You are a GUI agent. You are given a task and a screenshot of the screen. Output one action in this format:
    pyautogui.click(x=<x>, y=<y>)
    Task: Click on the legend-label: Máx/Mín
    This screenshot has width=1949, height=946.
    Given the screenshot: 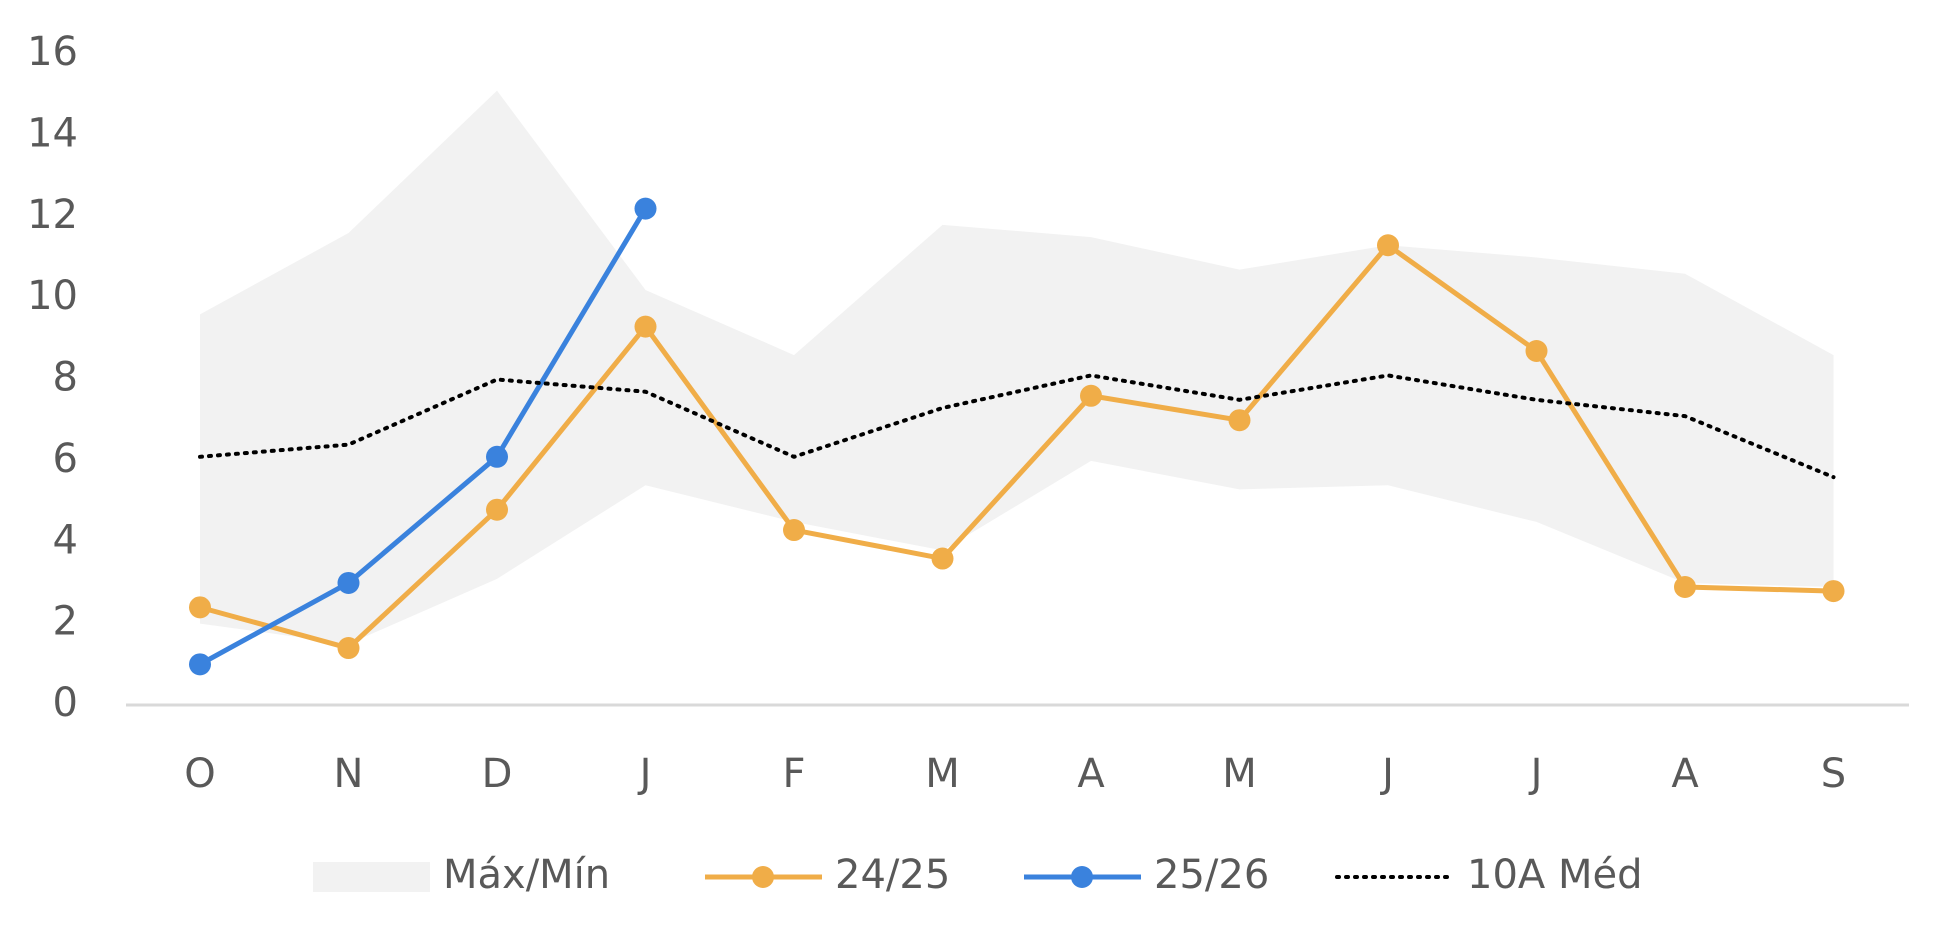 What is the action you would take?
    pyautogui.click(x=526, y=875)
    